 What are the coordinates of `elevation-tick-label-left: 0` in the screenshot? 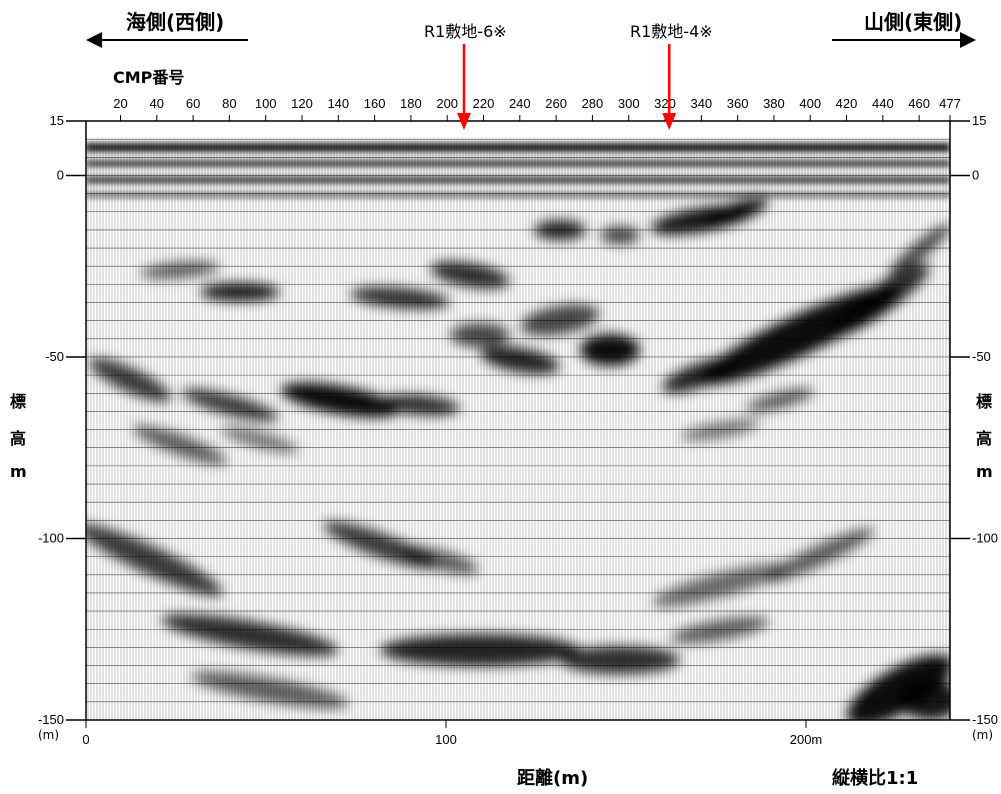 It's located at (60, 174).